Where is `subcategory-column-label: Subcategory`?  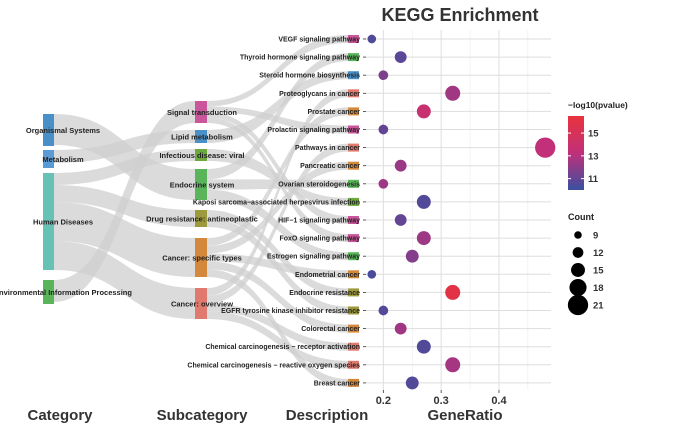
subcategory-column-label: Subcategory is located at coordinates (203, 415).